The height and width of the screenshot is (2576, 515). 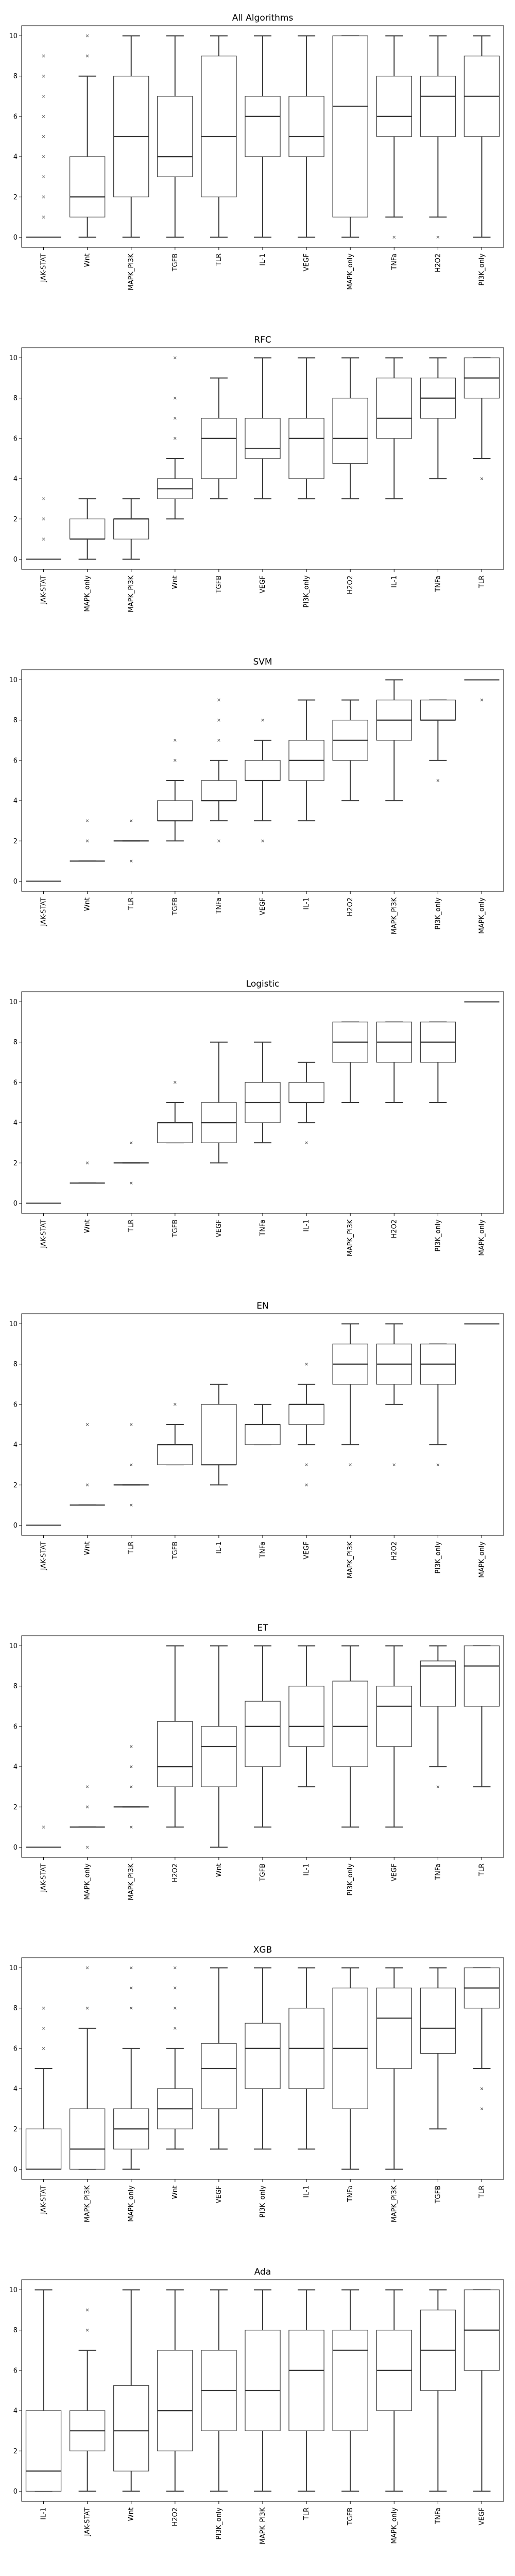 What do you see at coordinates (88, 2521) in the screenshot?
I see `x-tick-label: JAK-STAT` at bounding box center [88, 2521].